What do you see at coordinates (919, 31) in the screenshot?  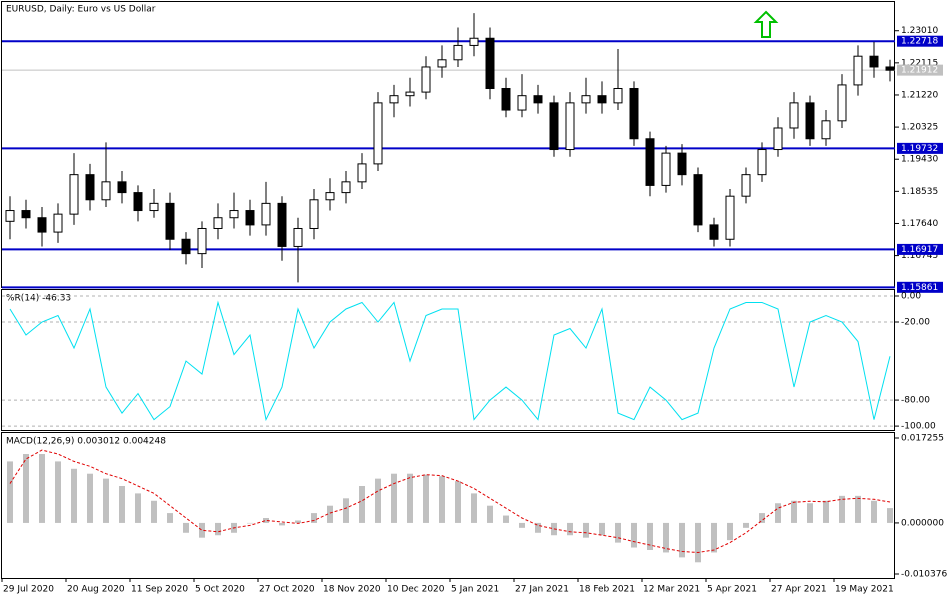 I see `y-tick-label: 1.23010` at bounding box center [919, 31].